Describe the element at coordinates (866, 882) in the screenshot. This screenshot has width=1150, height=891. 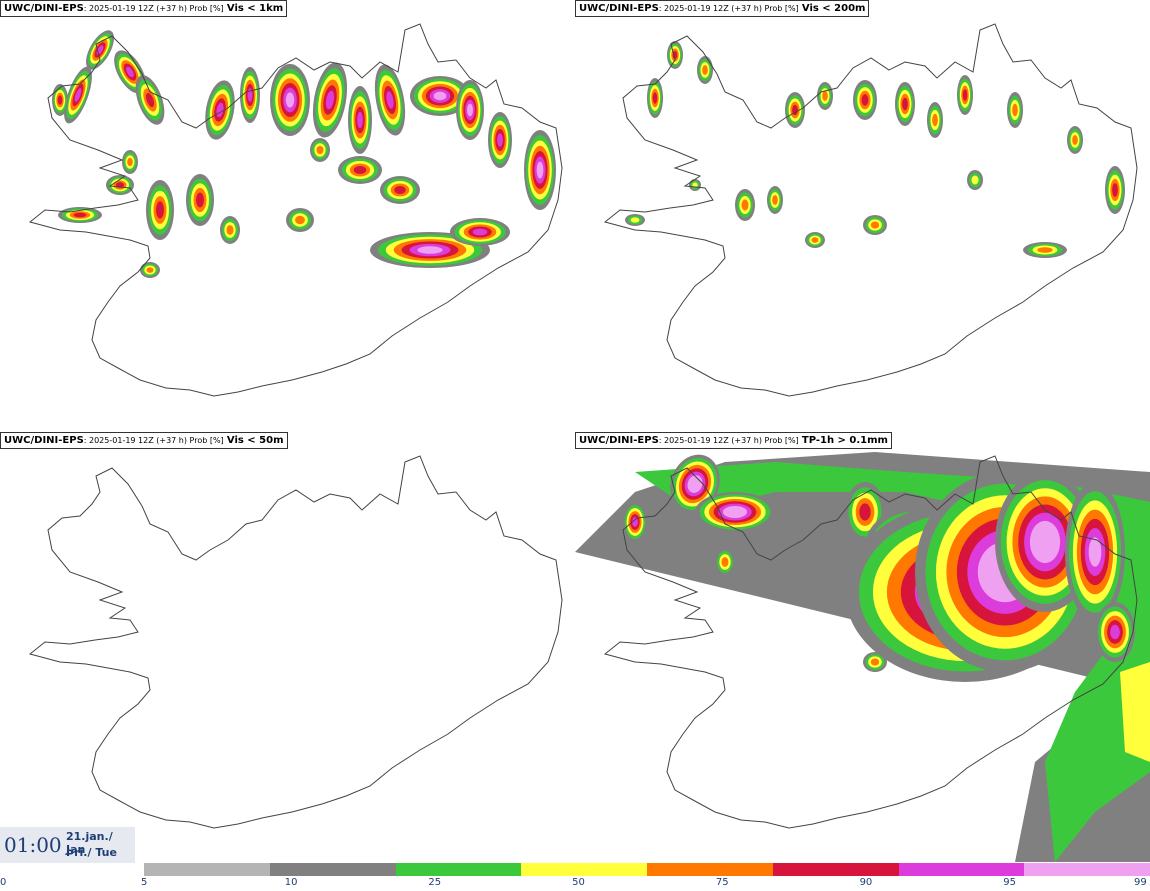
I see `colorbar-tick-label: 90` at that location.